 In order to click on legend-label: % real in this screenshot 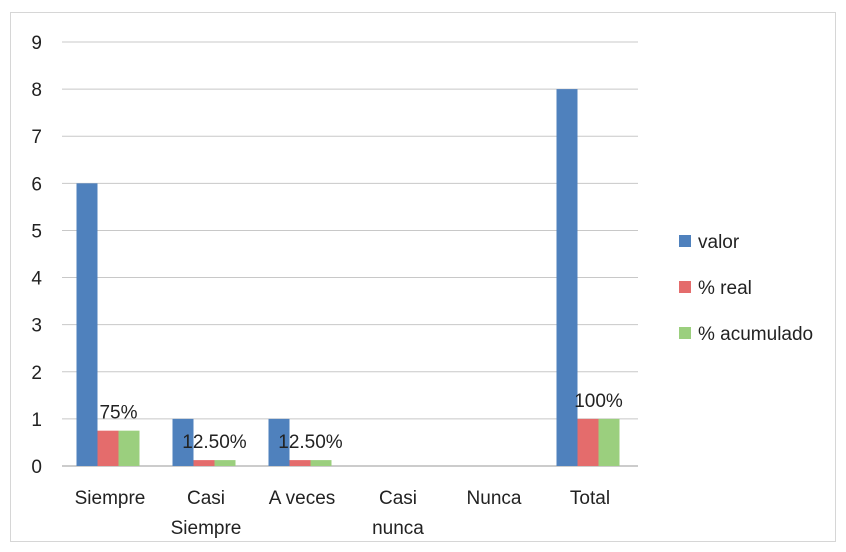, I will do `click(725, 288)`.